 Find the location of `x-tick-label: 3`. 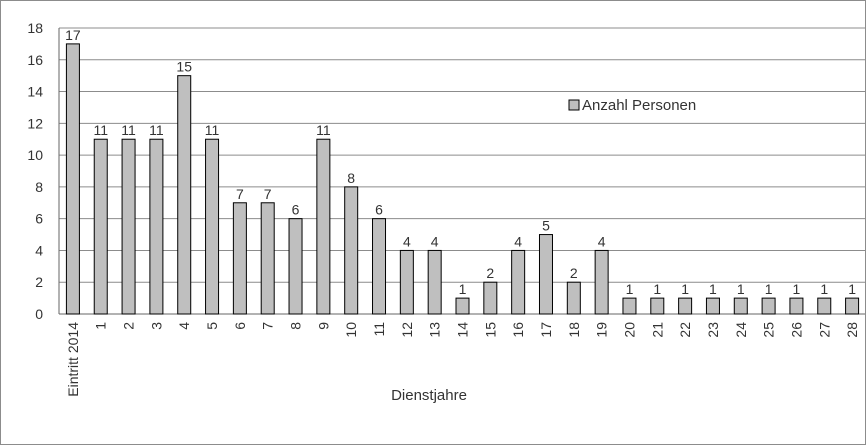

x-tick-label: 3 is located at coordinates (156, 326).